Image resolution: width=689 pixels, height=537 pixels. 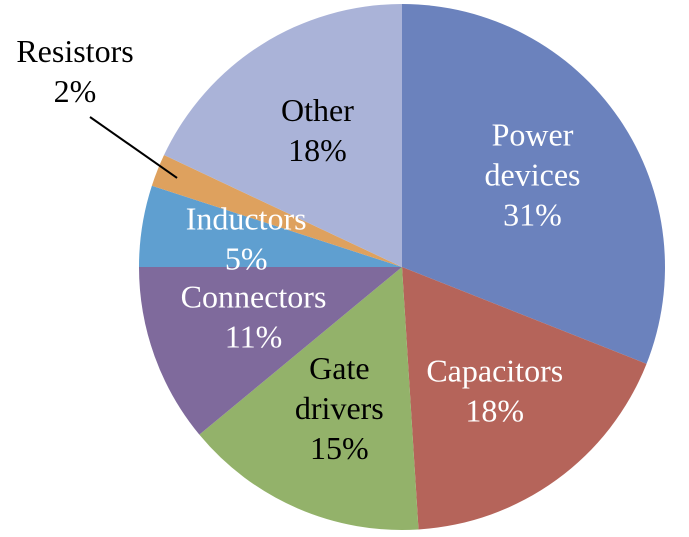 I want to click on category-label-line: drivers, so click(x=339, y=408).